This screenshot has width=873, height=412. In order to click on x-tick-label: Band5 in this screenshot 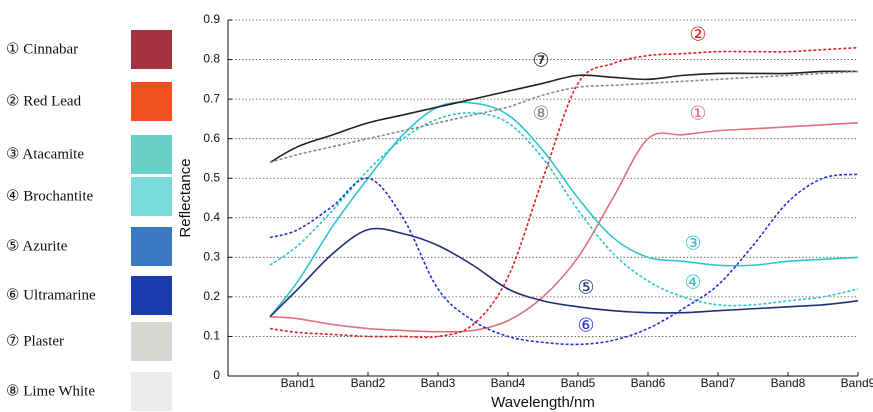, I will do `click(578, 383)`.